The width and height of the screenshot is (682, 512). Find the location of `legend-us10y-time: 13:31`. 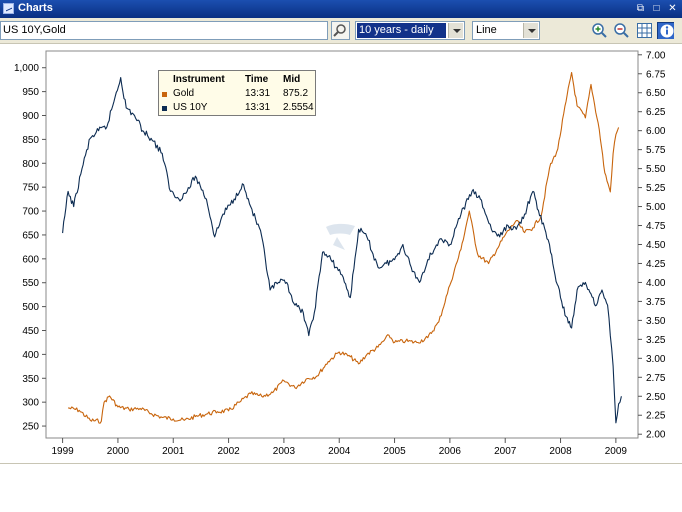

legend-us10y-time: 13:31 is located at coordinates (258, 107).